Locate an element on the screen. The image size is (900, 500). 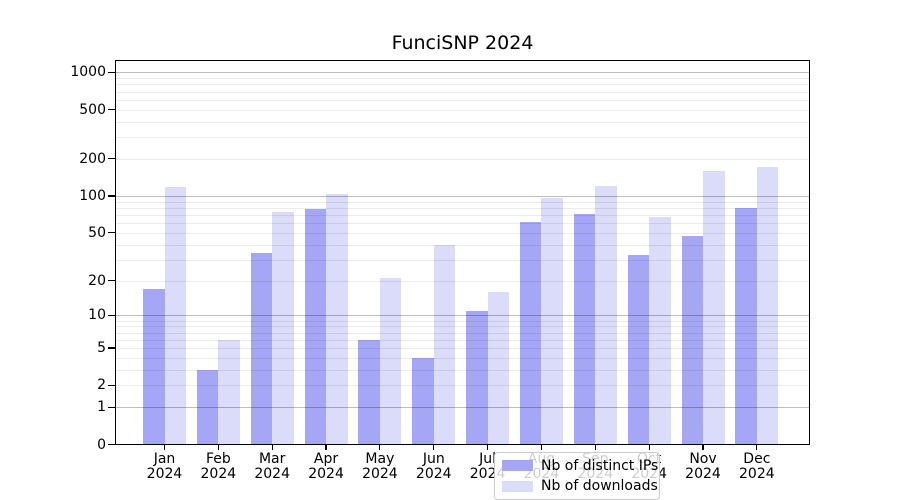
bar-aug-2024-nb-of-distinct-ips is located at coordinates (530, 333).